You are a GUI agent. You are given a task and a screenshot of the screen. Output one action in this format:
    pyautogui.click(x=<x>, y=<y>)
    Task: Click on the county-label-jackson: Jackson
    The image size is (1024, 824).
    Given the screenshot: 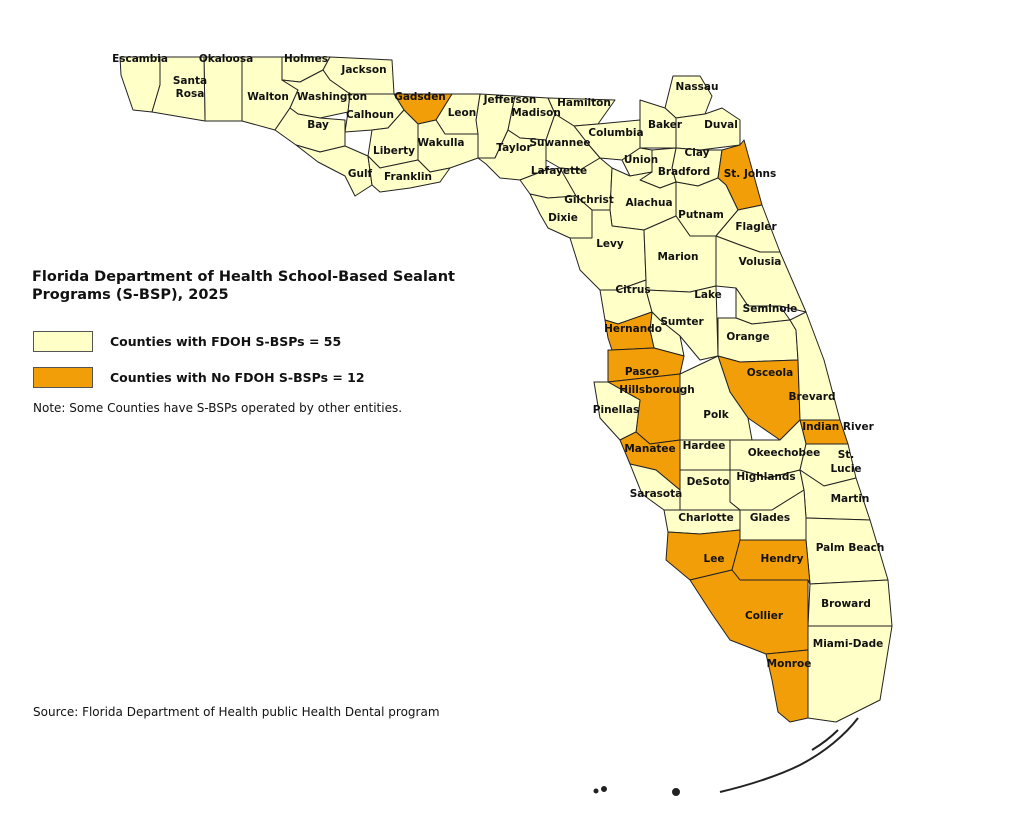 What is the action you would take?
    pyautogui.click(x=363, y=70)
    